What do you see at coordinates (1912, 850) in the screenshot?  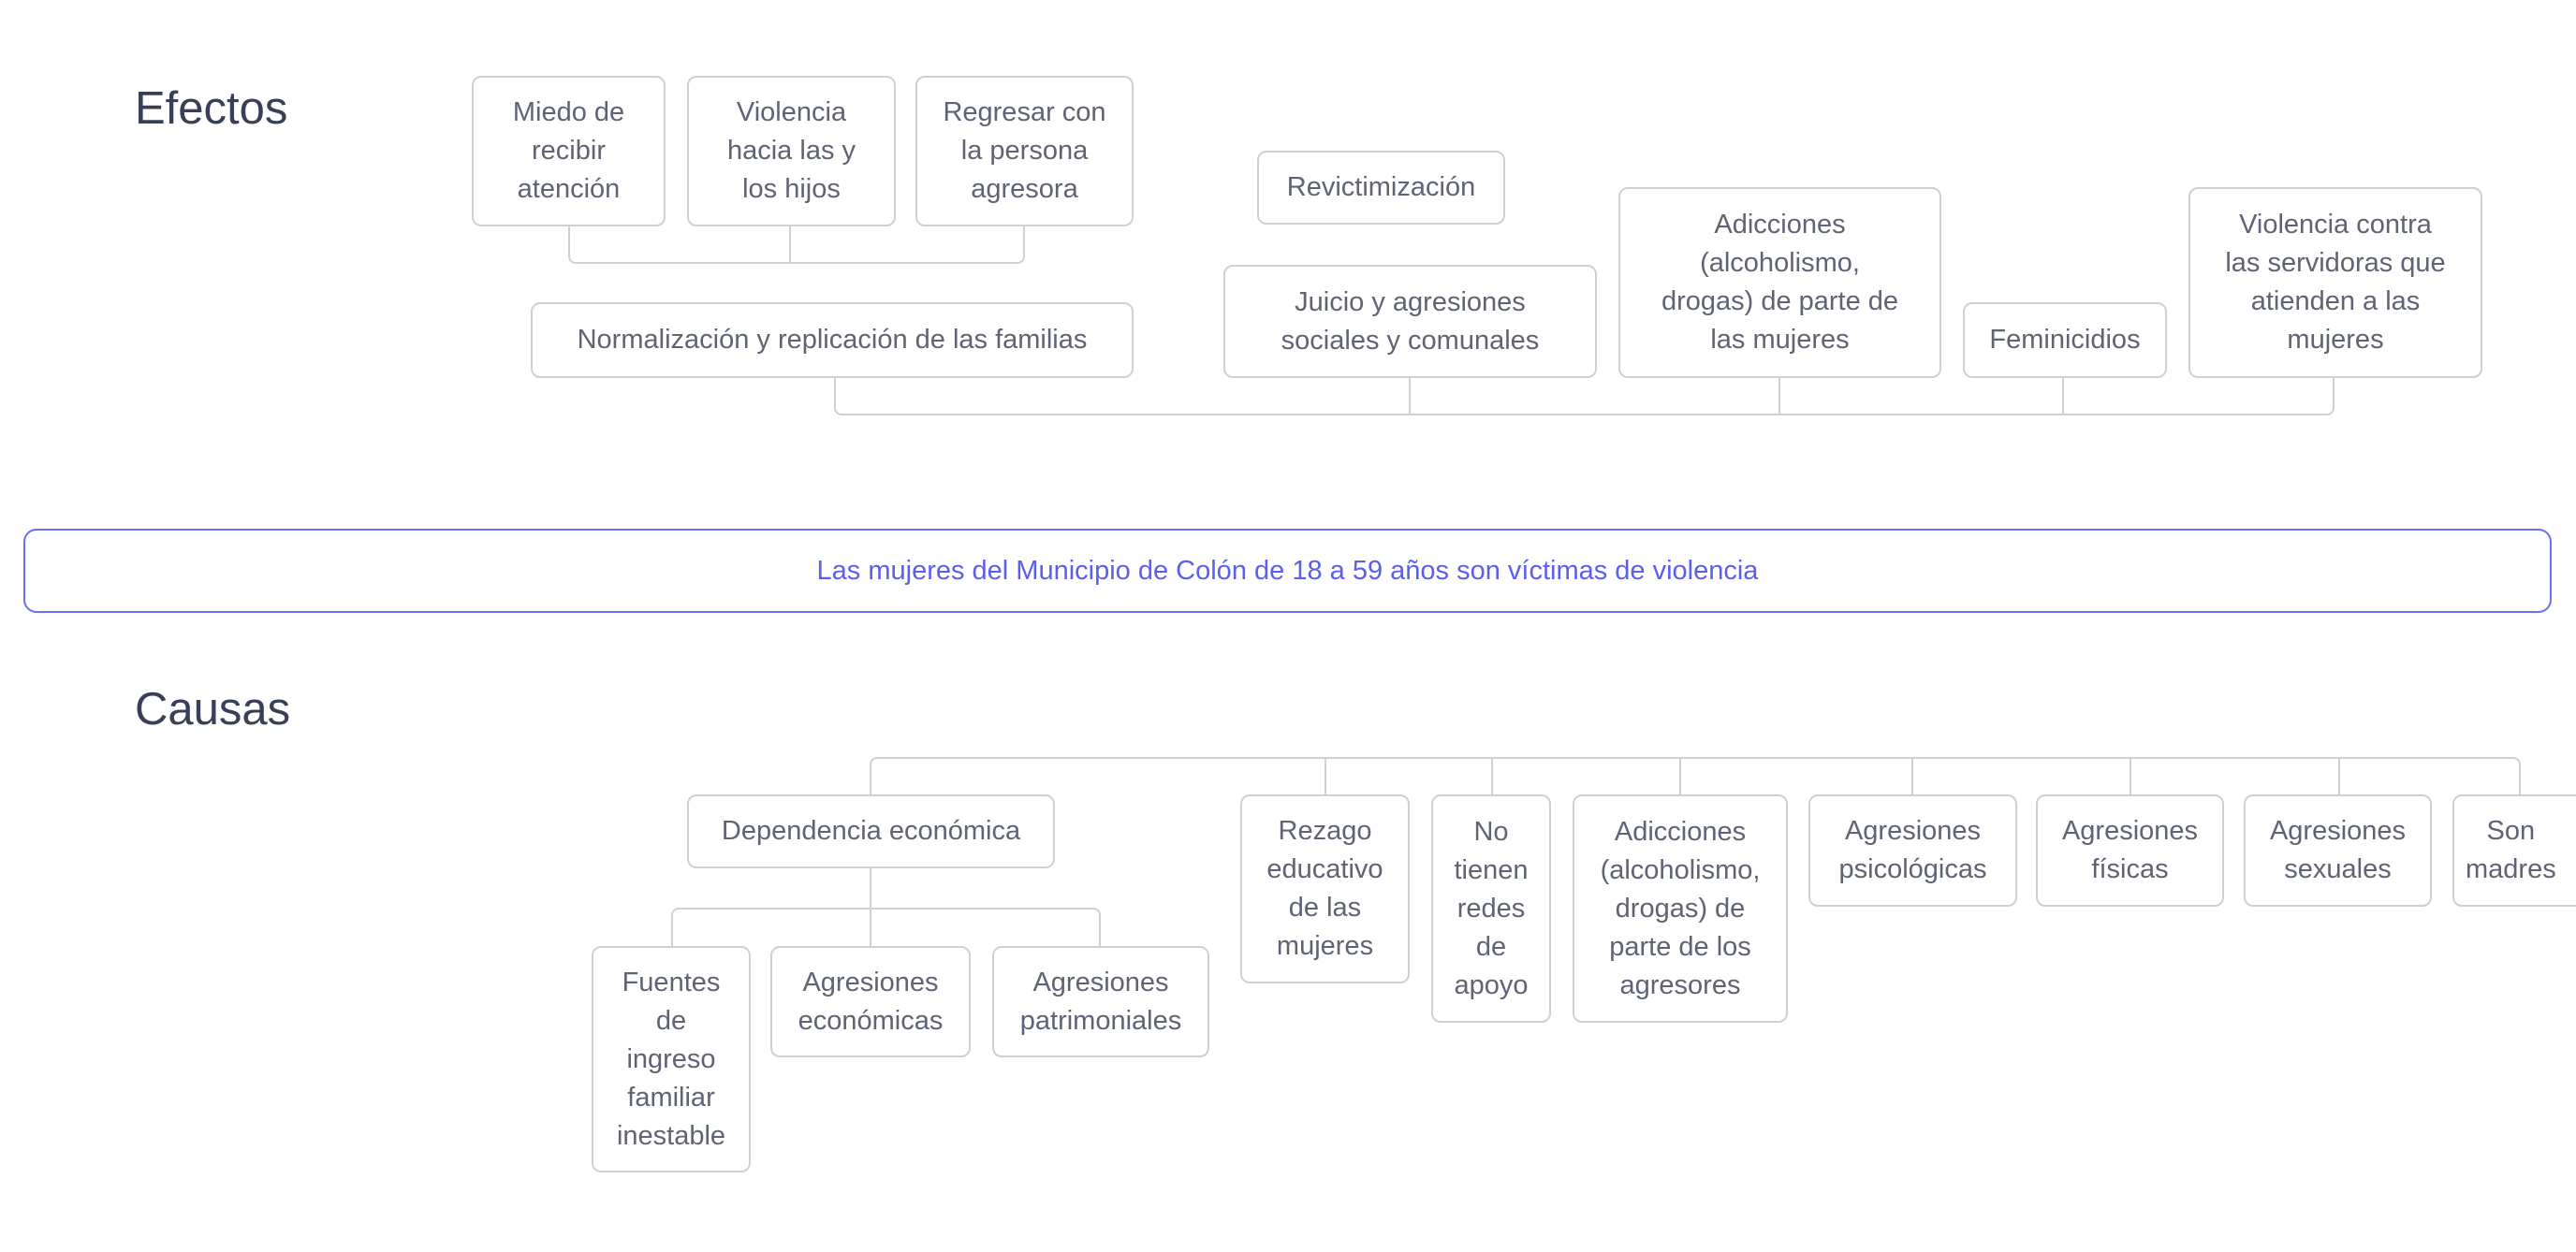 I see `cause-node: Agresiones psicológicas` at bounding box center [1912, 850].